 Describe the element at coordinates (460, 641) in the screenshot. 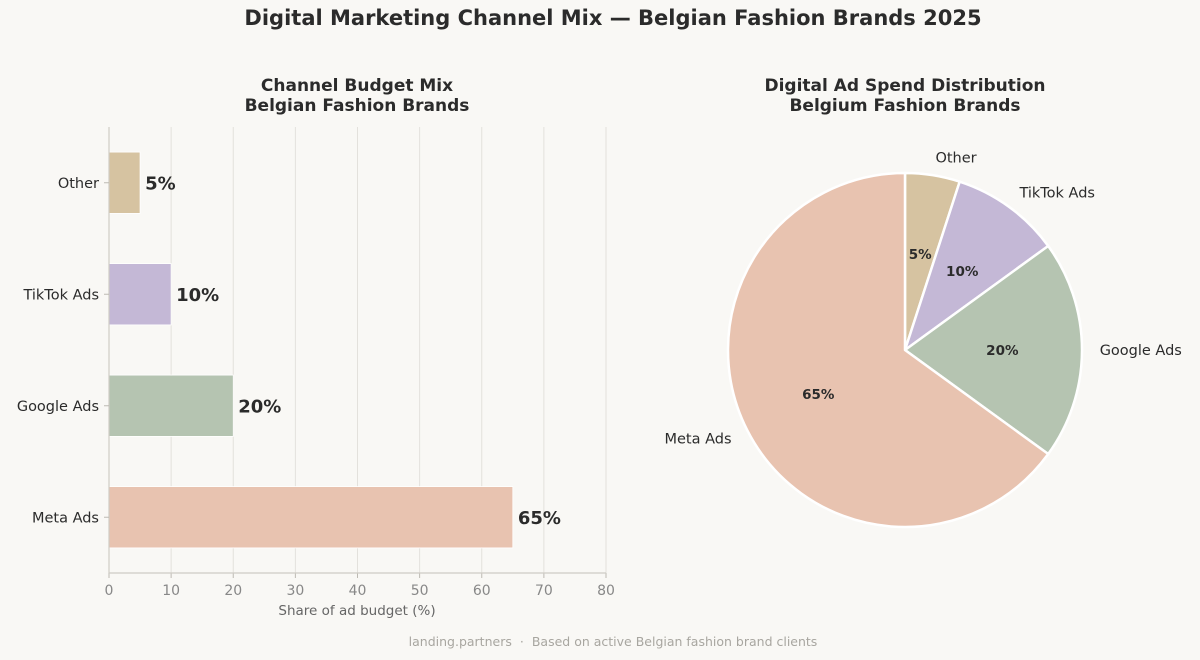

I see `footer-source: landing.partners` at that location.